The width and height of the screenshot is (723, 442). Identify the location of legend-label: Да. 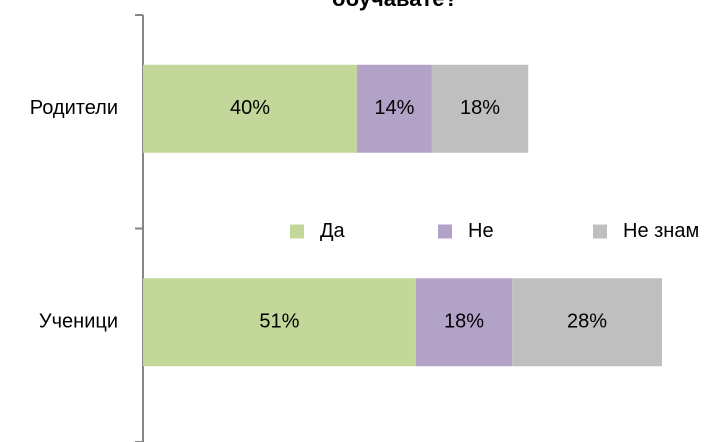
(333, 231).